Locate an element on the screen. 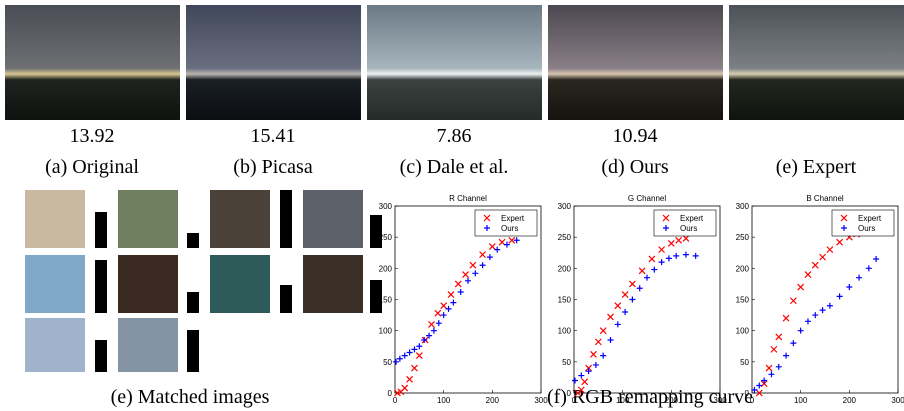  caption: (e) Expert is located at coordinates (816, 167).